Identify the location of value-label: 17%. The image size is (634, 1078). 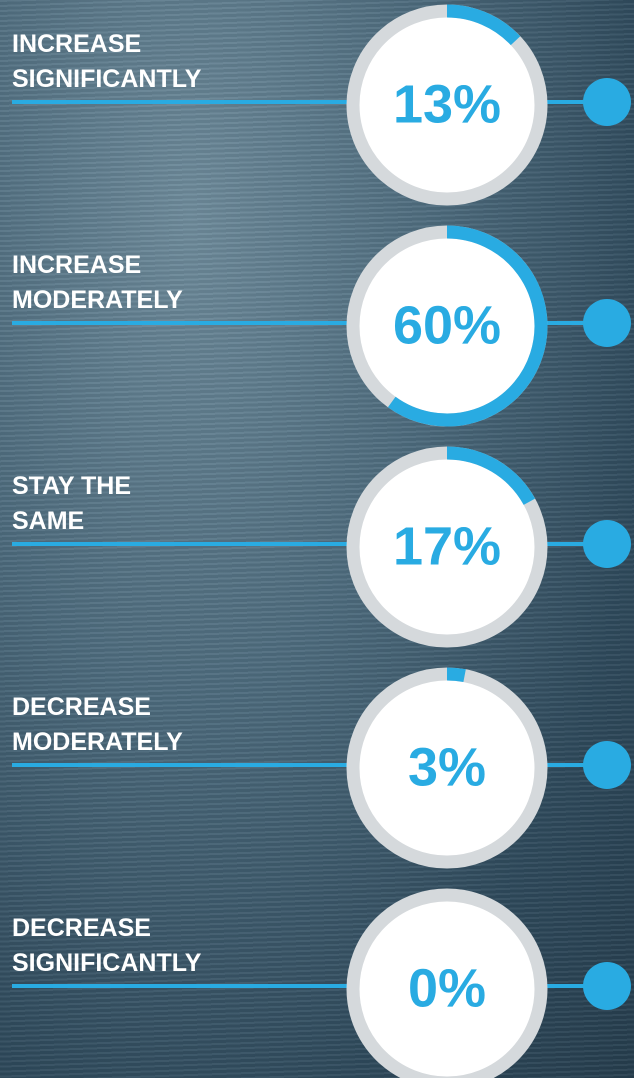
(447, 546).